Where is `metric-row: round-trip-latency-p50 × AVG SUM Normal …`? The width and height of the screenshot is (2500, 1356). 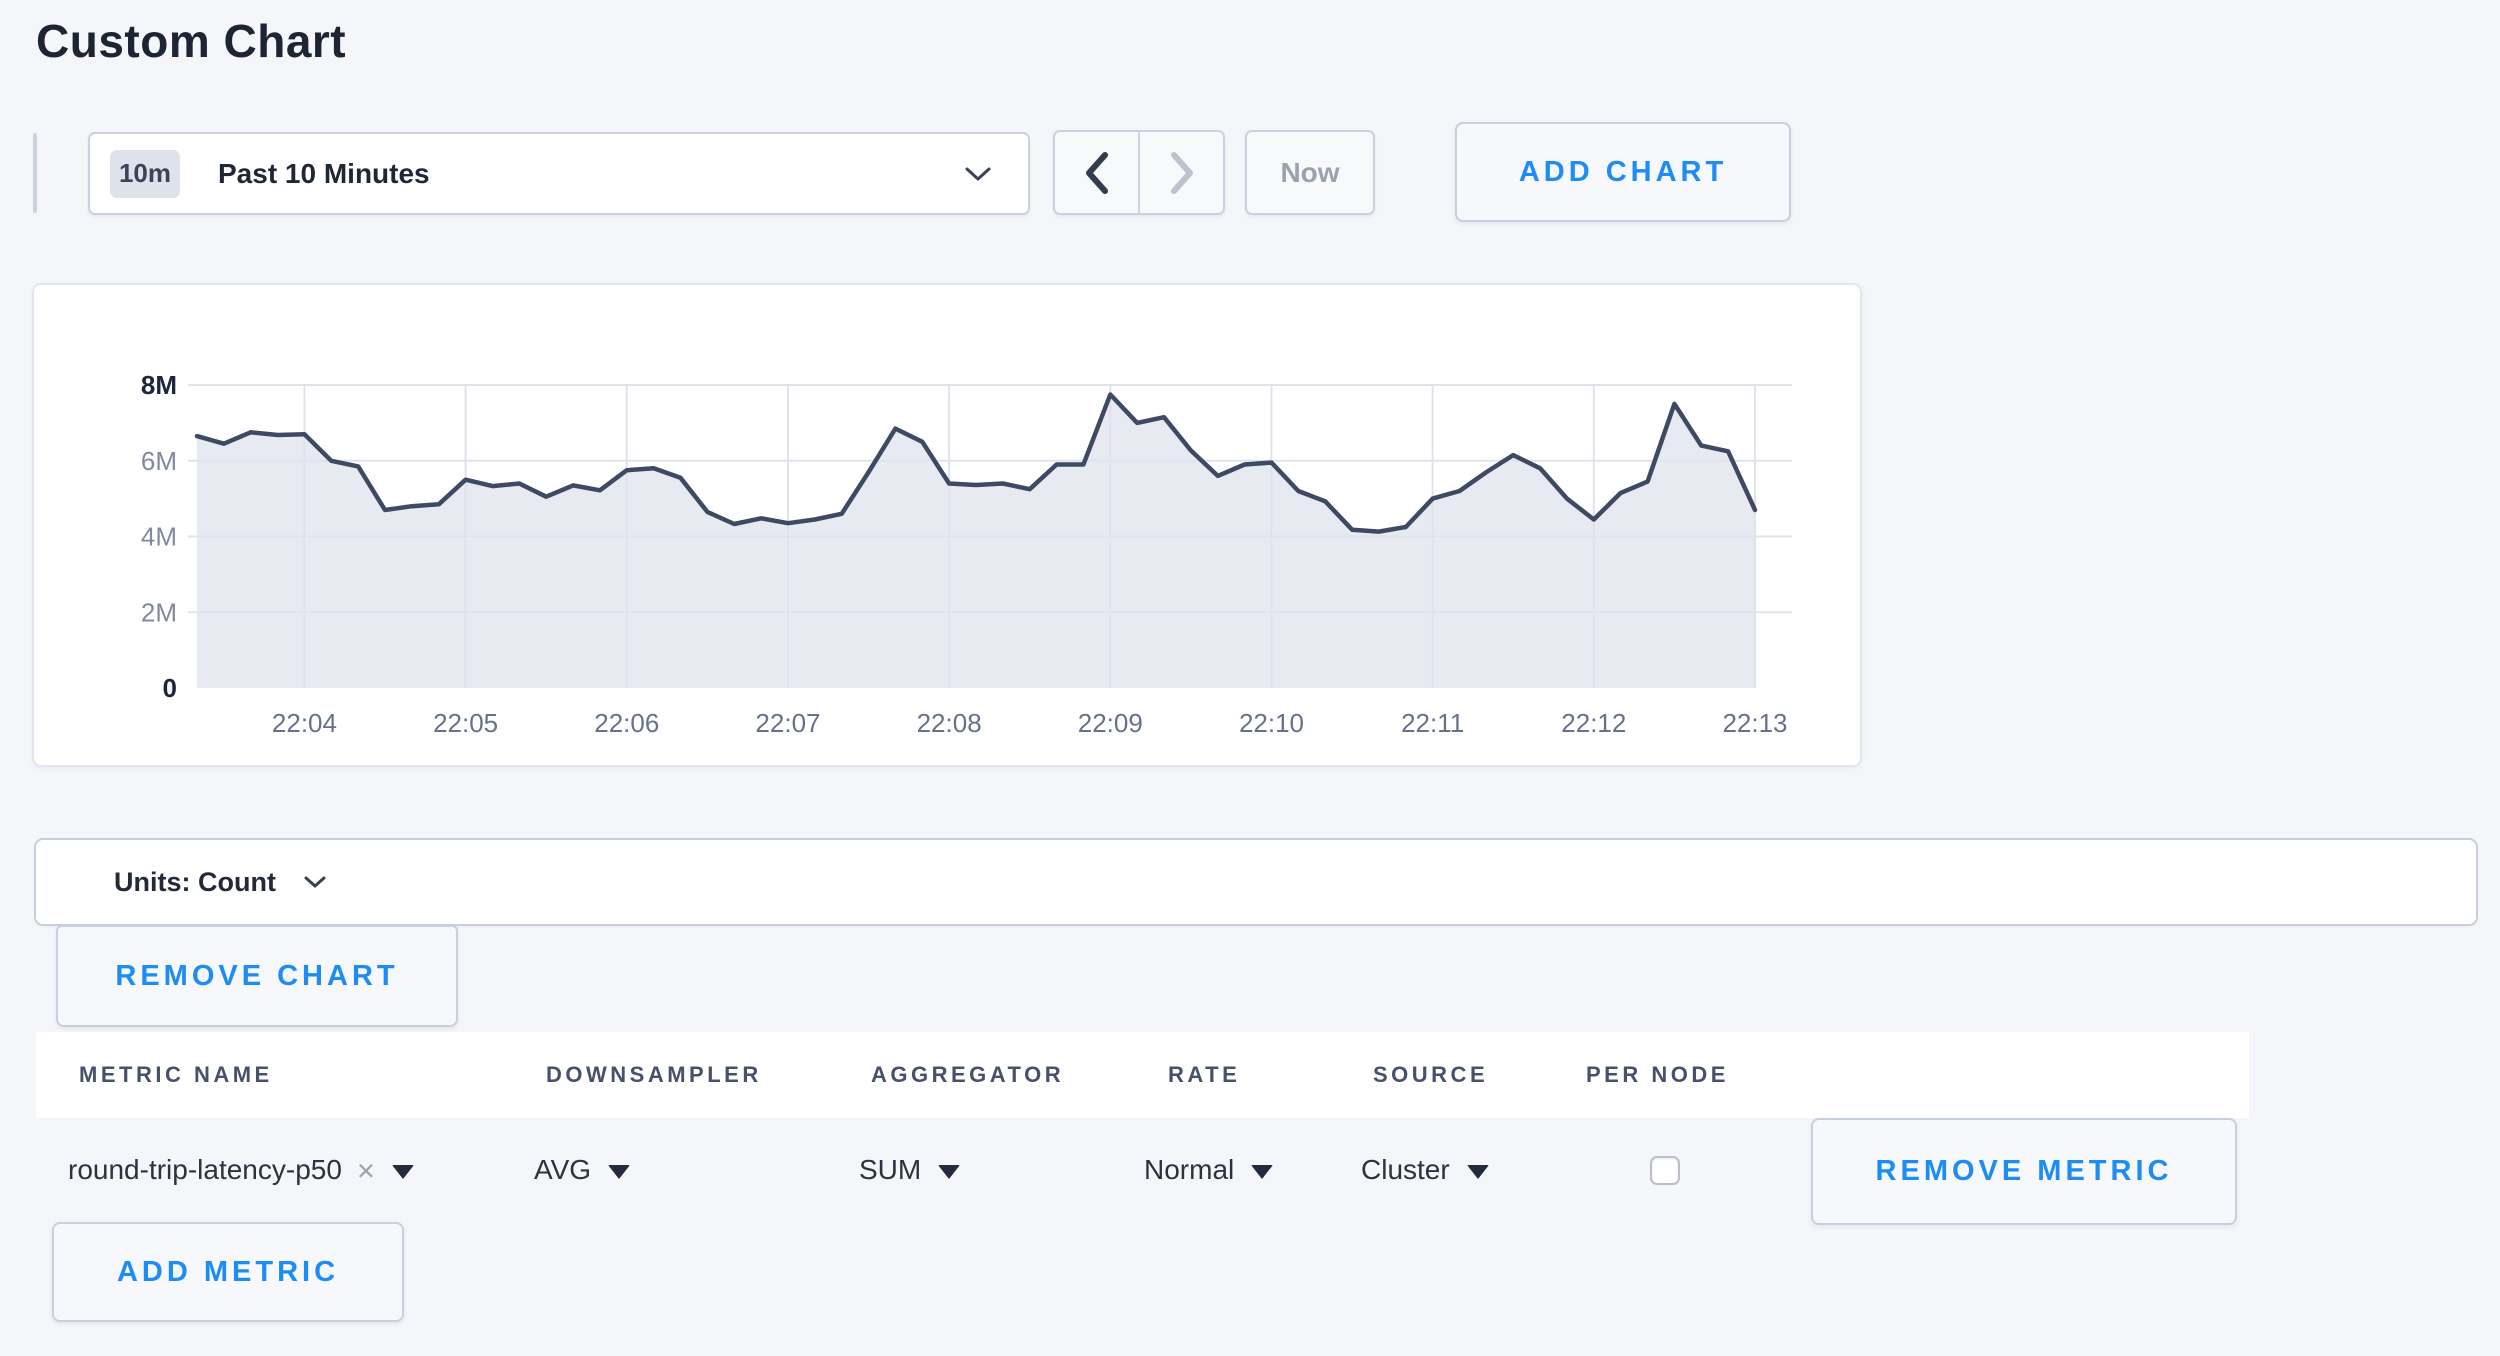
metric-row: round-trip-latency-p50 × AVG SUM Normal … is located at coordinates (1142, 1170).